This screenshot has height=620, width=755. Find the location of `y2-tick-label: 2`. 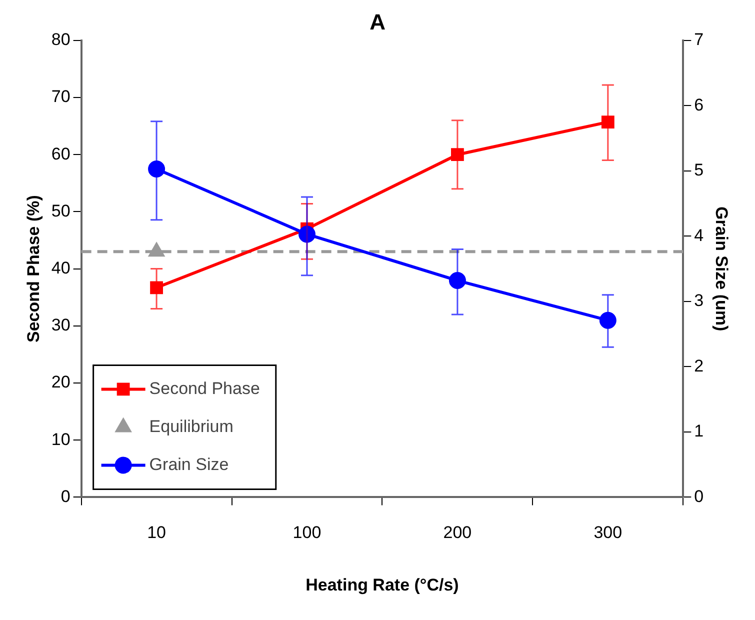

y2-tick-label: 2 is located at coordinates (699, 366).